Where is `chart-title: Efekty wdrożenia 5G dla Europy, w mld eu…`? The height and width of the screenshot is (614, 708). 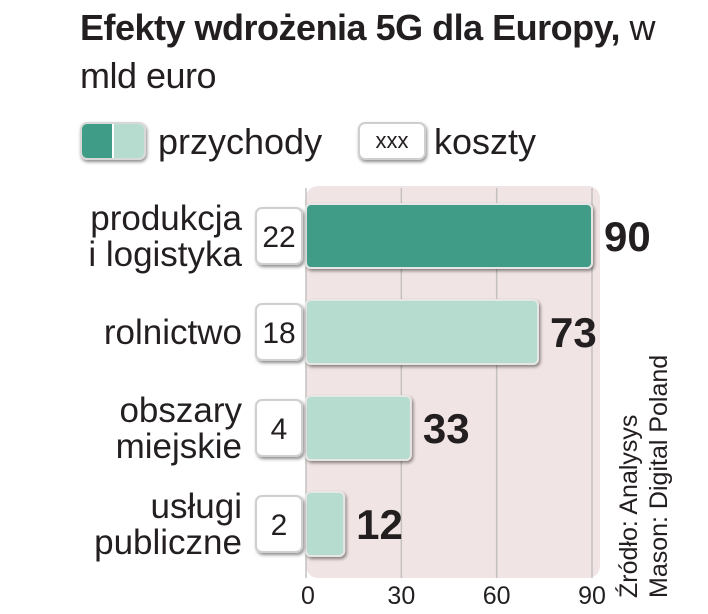 chart-title: Efekty wdrożenia 5G dla Europy, w mld eu… is located at coordinates (394, 52).